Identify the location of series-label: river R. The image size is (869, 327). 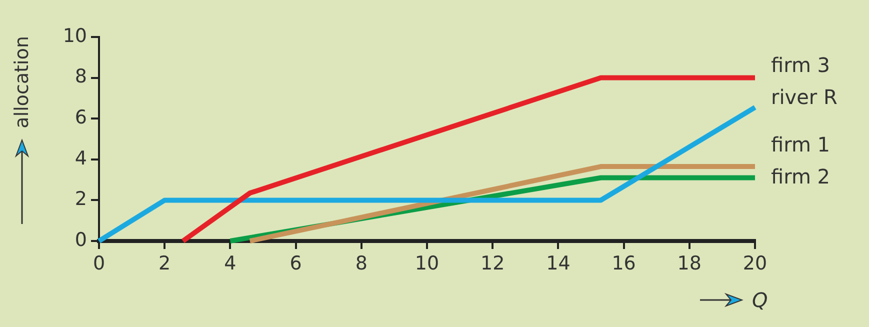
(804, 96).